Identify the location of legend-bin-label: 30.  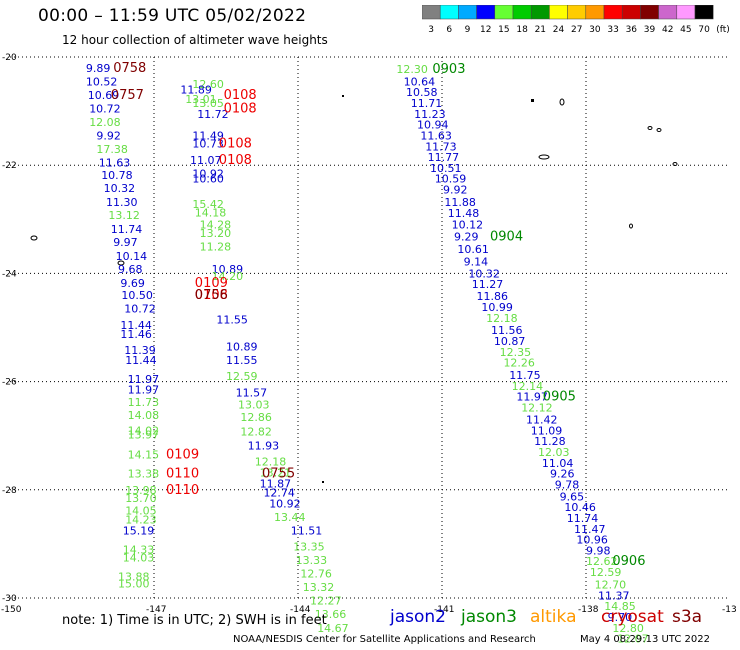
(595, 30).